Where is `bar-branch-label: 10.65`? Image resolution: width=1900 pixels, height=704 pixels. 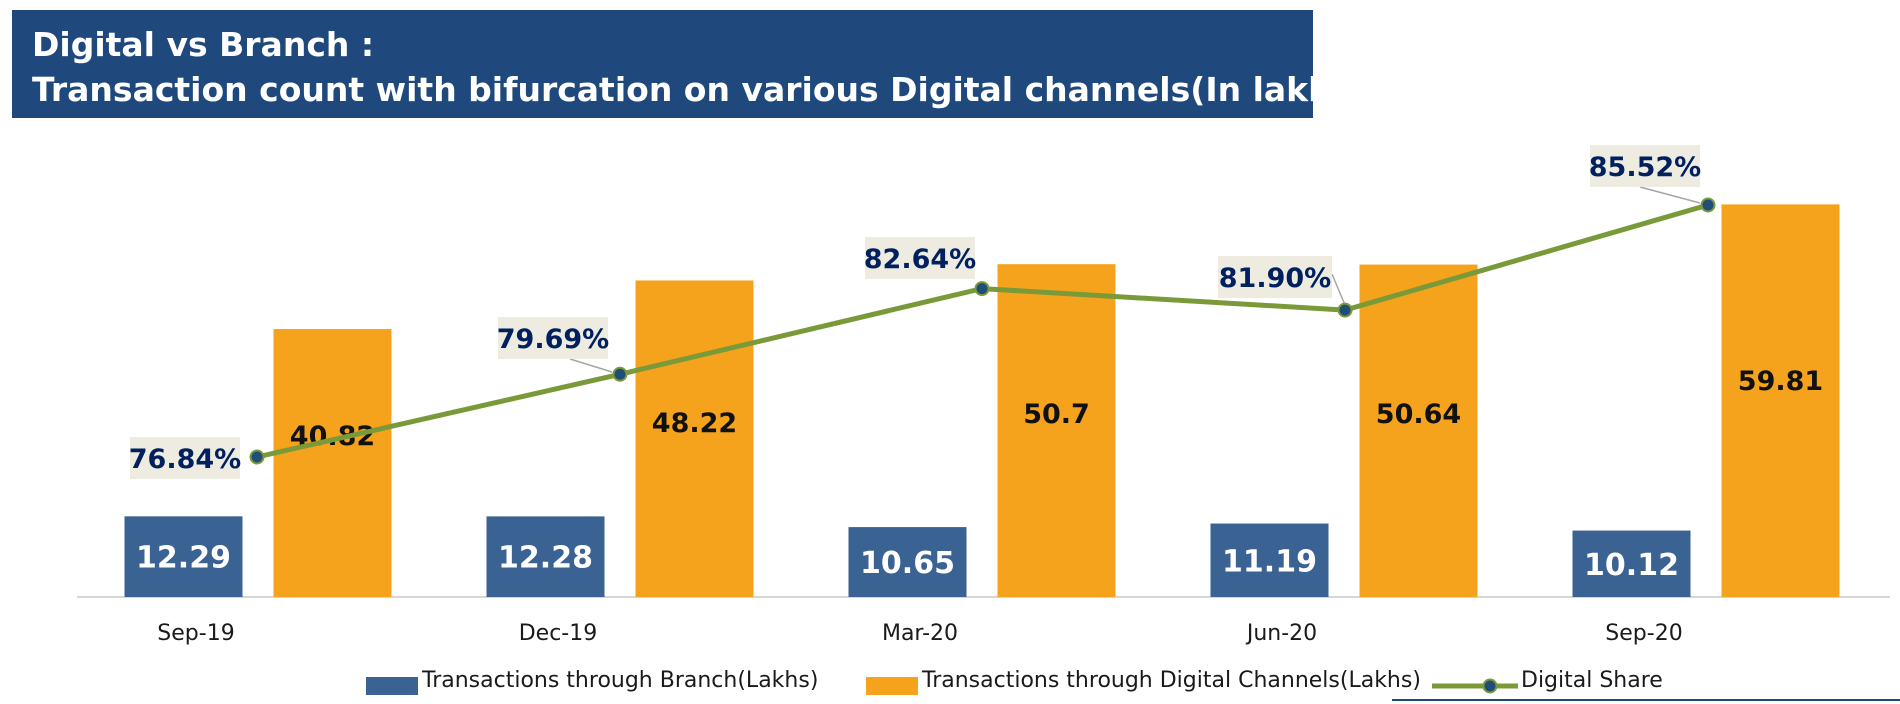 bar-branch-label: 10.65 is located at coordinates (907, 563).